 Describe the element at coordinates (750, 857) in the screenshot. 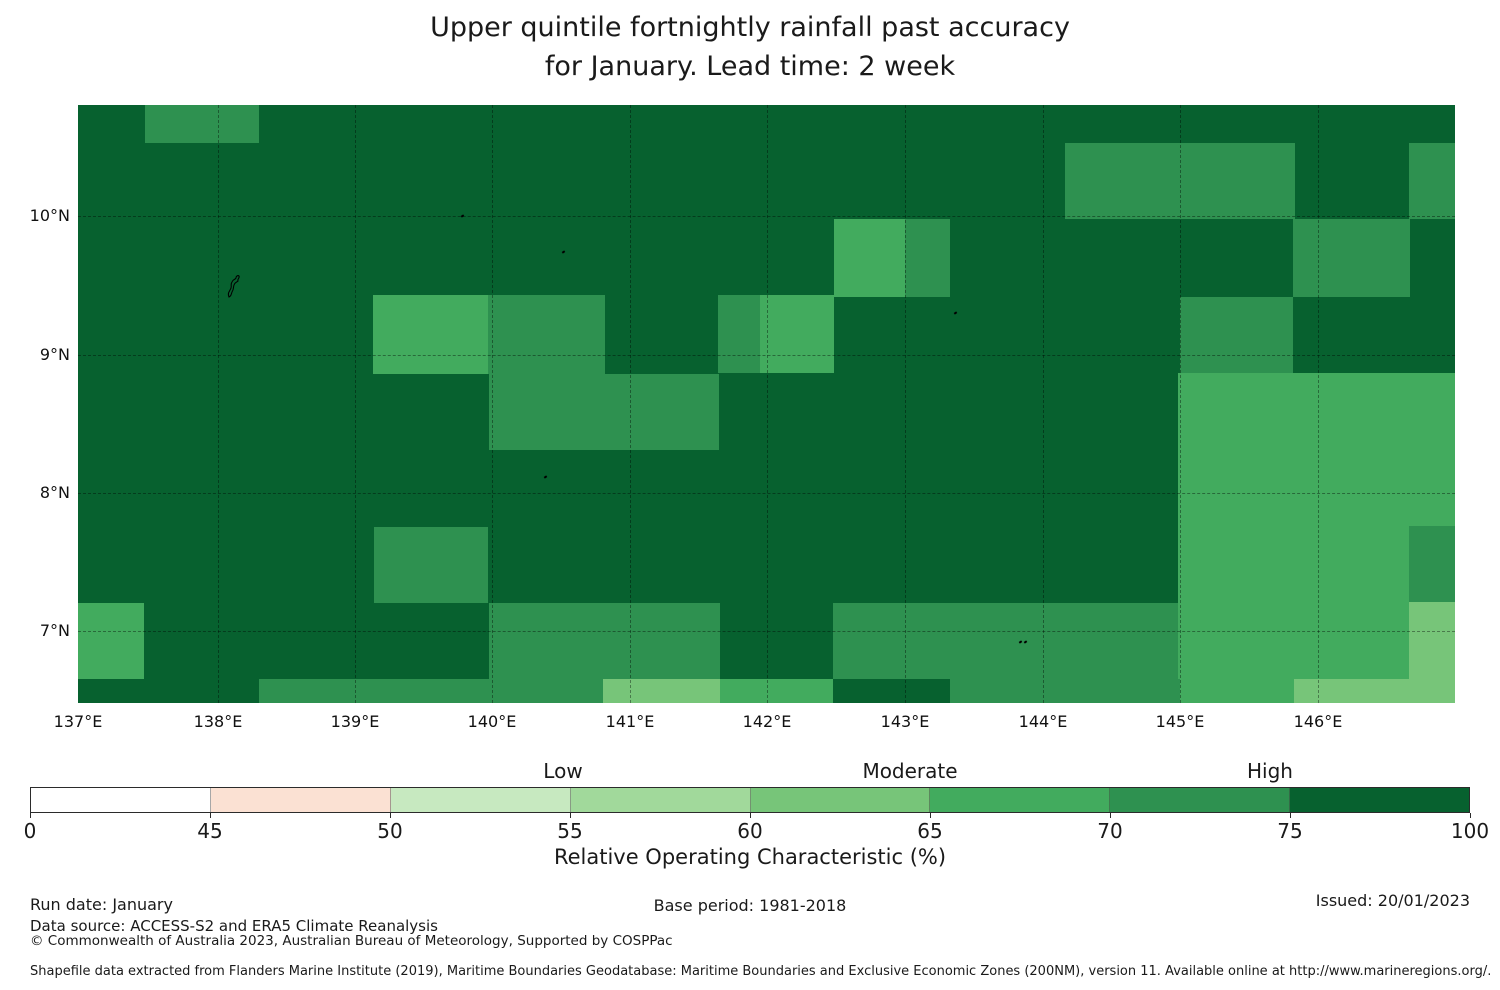

I see `colorbar-axis-label: Relative Operating Characteristic (%)` at that location.